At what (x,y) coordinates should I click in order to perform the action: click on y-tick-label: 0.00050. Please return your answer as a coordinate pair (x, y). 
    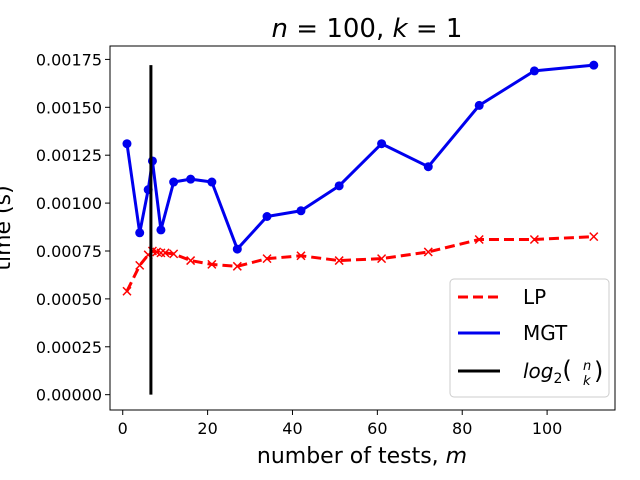
    Looking at the image, I should click on (69, 299).